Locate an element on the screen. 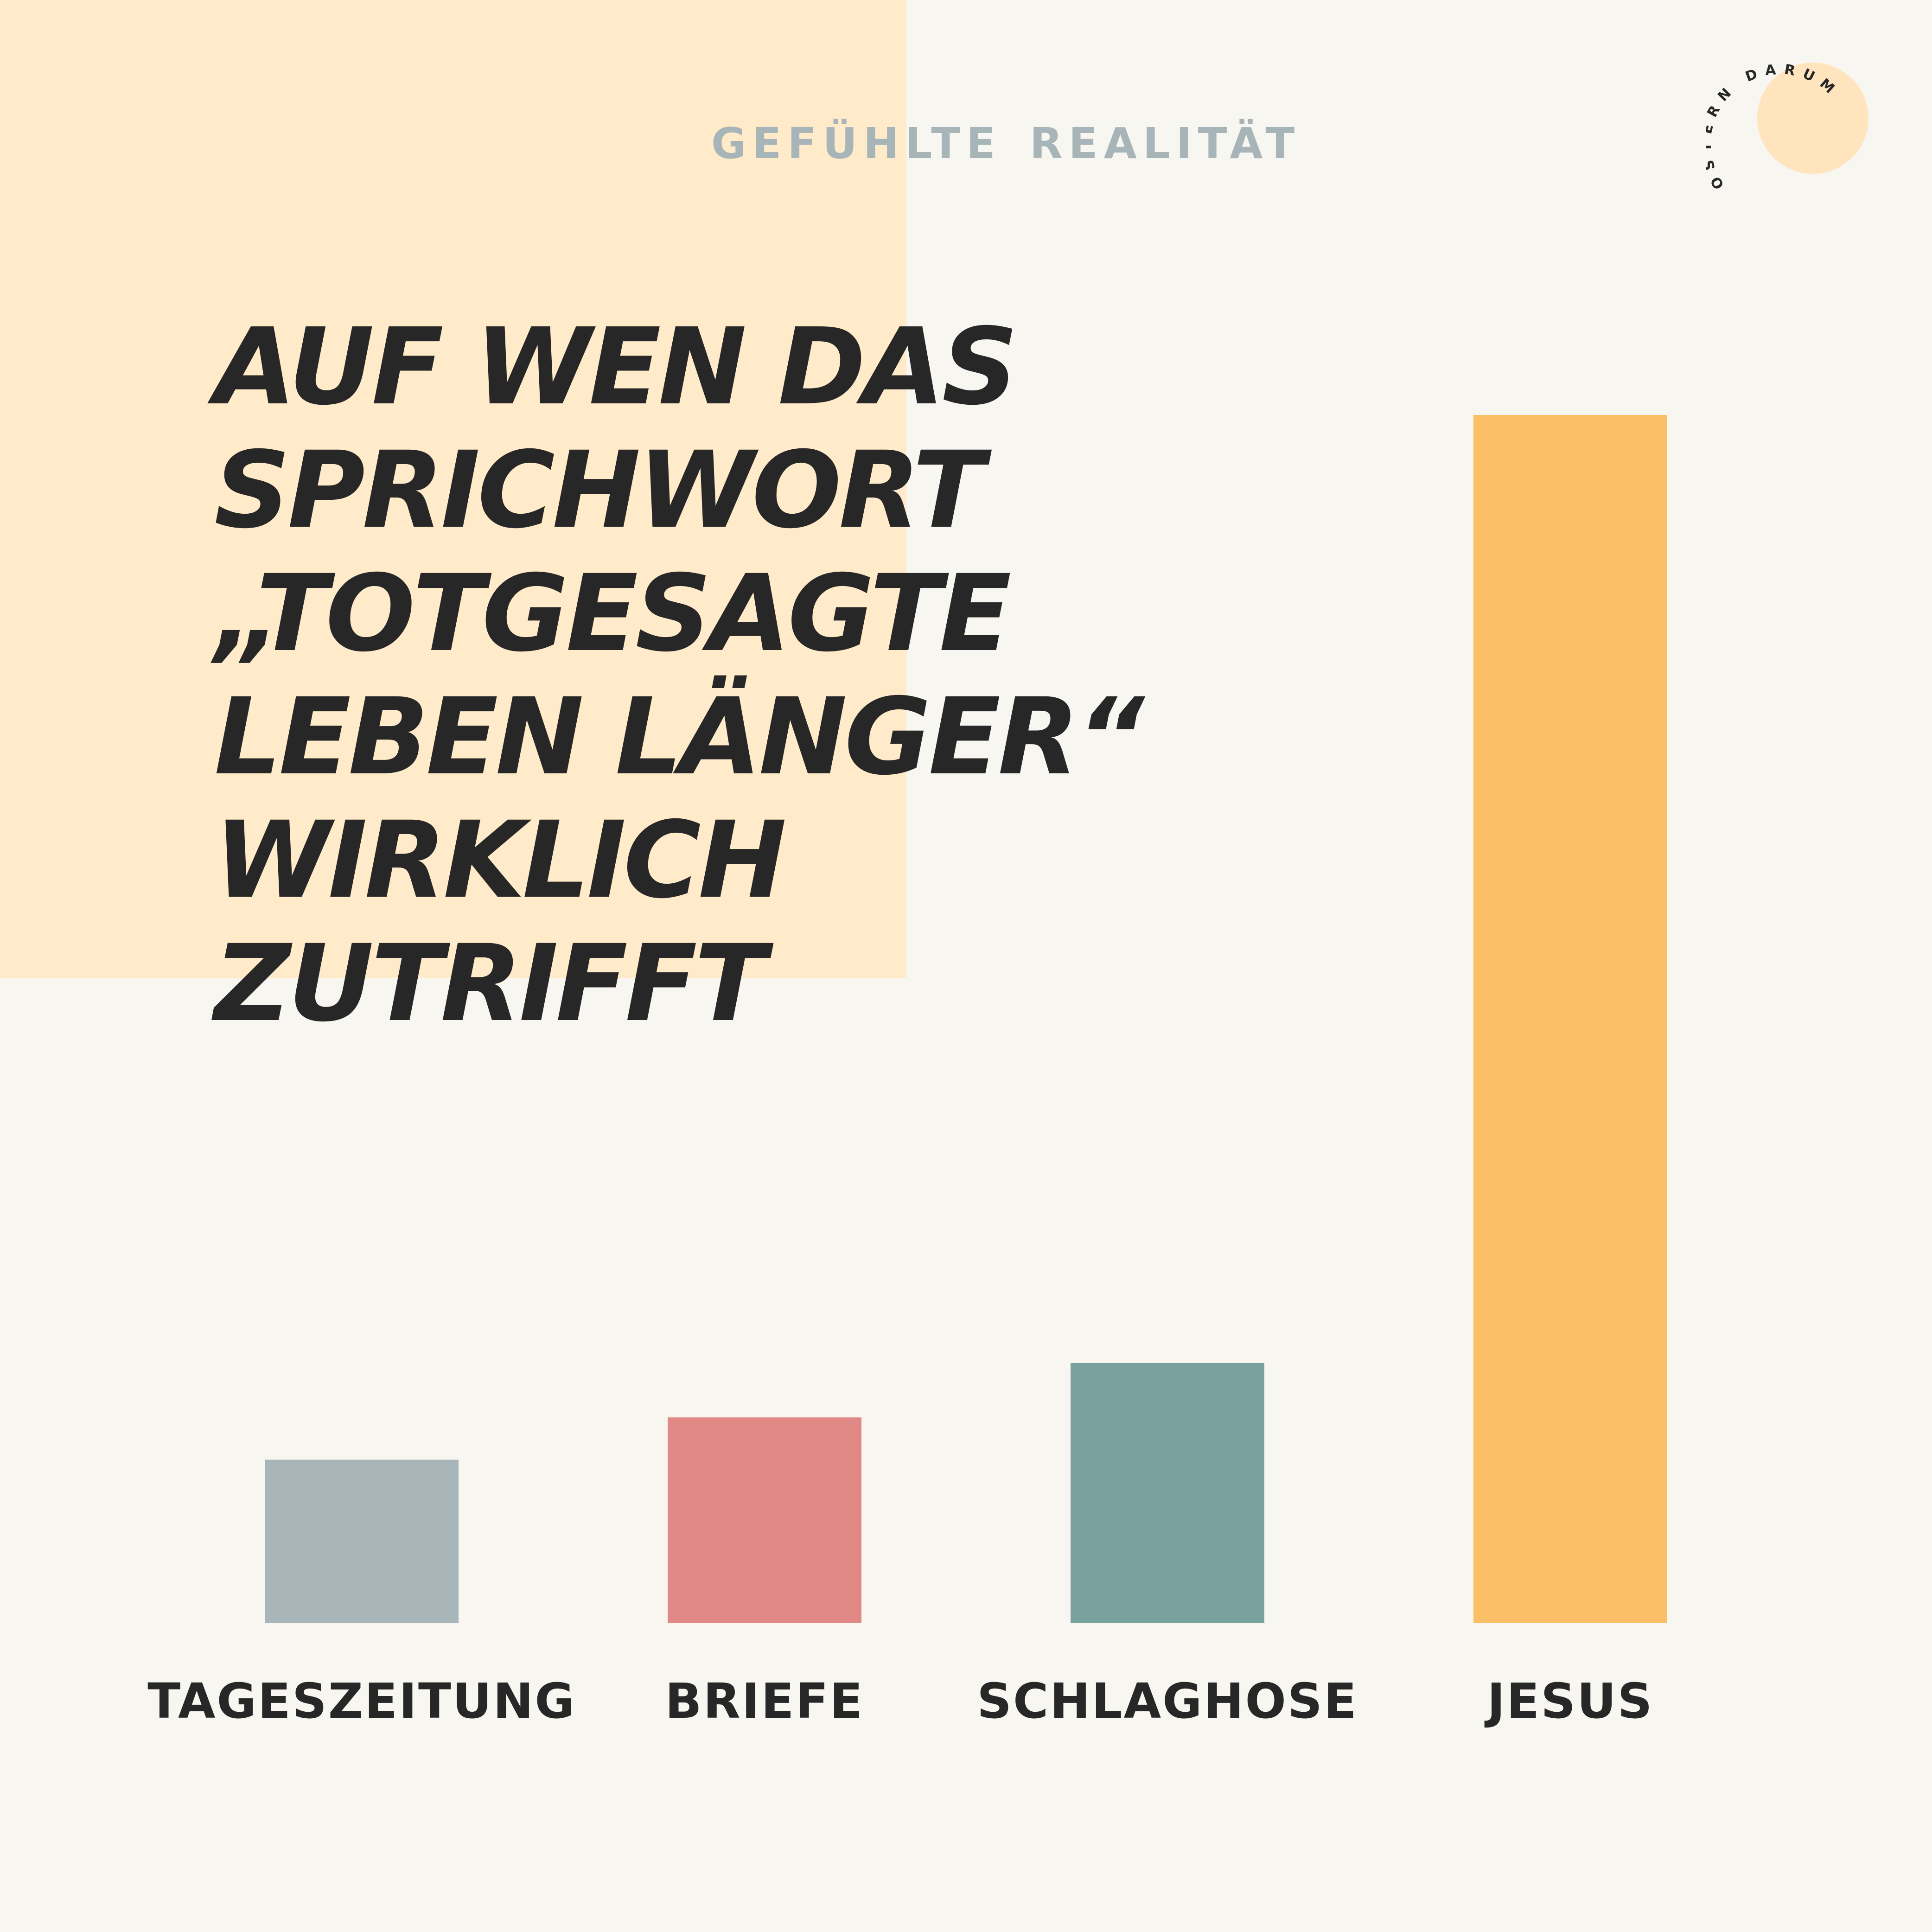 The width and height of the screenshot is (1932, 1932). headline-line: „TOTGESAGTE is located at coordinates (612, 613).